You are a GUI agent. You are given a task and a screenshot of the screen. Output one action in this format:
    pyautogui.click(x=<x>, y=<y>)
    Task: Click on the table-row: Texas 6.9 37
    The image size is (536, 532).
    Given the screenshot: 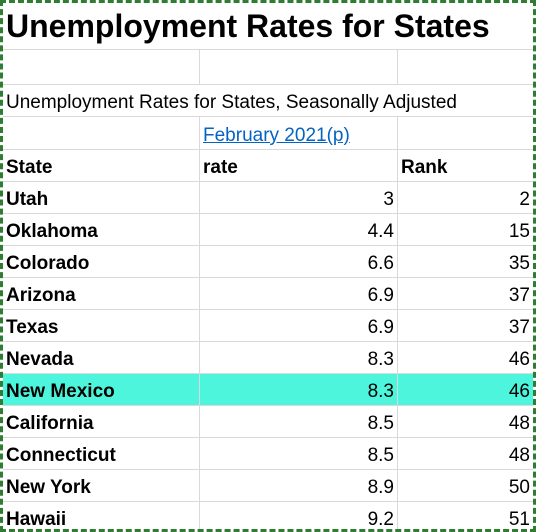 What is the action you would take?
    pyautogui.click(x=268, y=326)
    